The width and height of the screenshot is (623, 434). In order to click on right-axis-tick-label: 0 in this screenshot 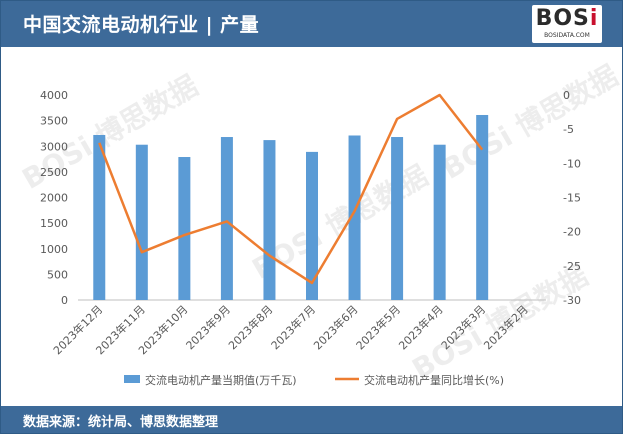, I will do `click(566, 95)`.